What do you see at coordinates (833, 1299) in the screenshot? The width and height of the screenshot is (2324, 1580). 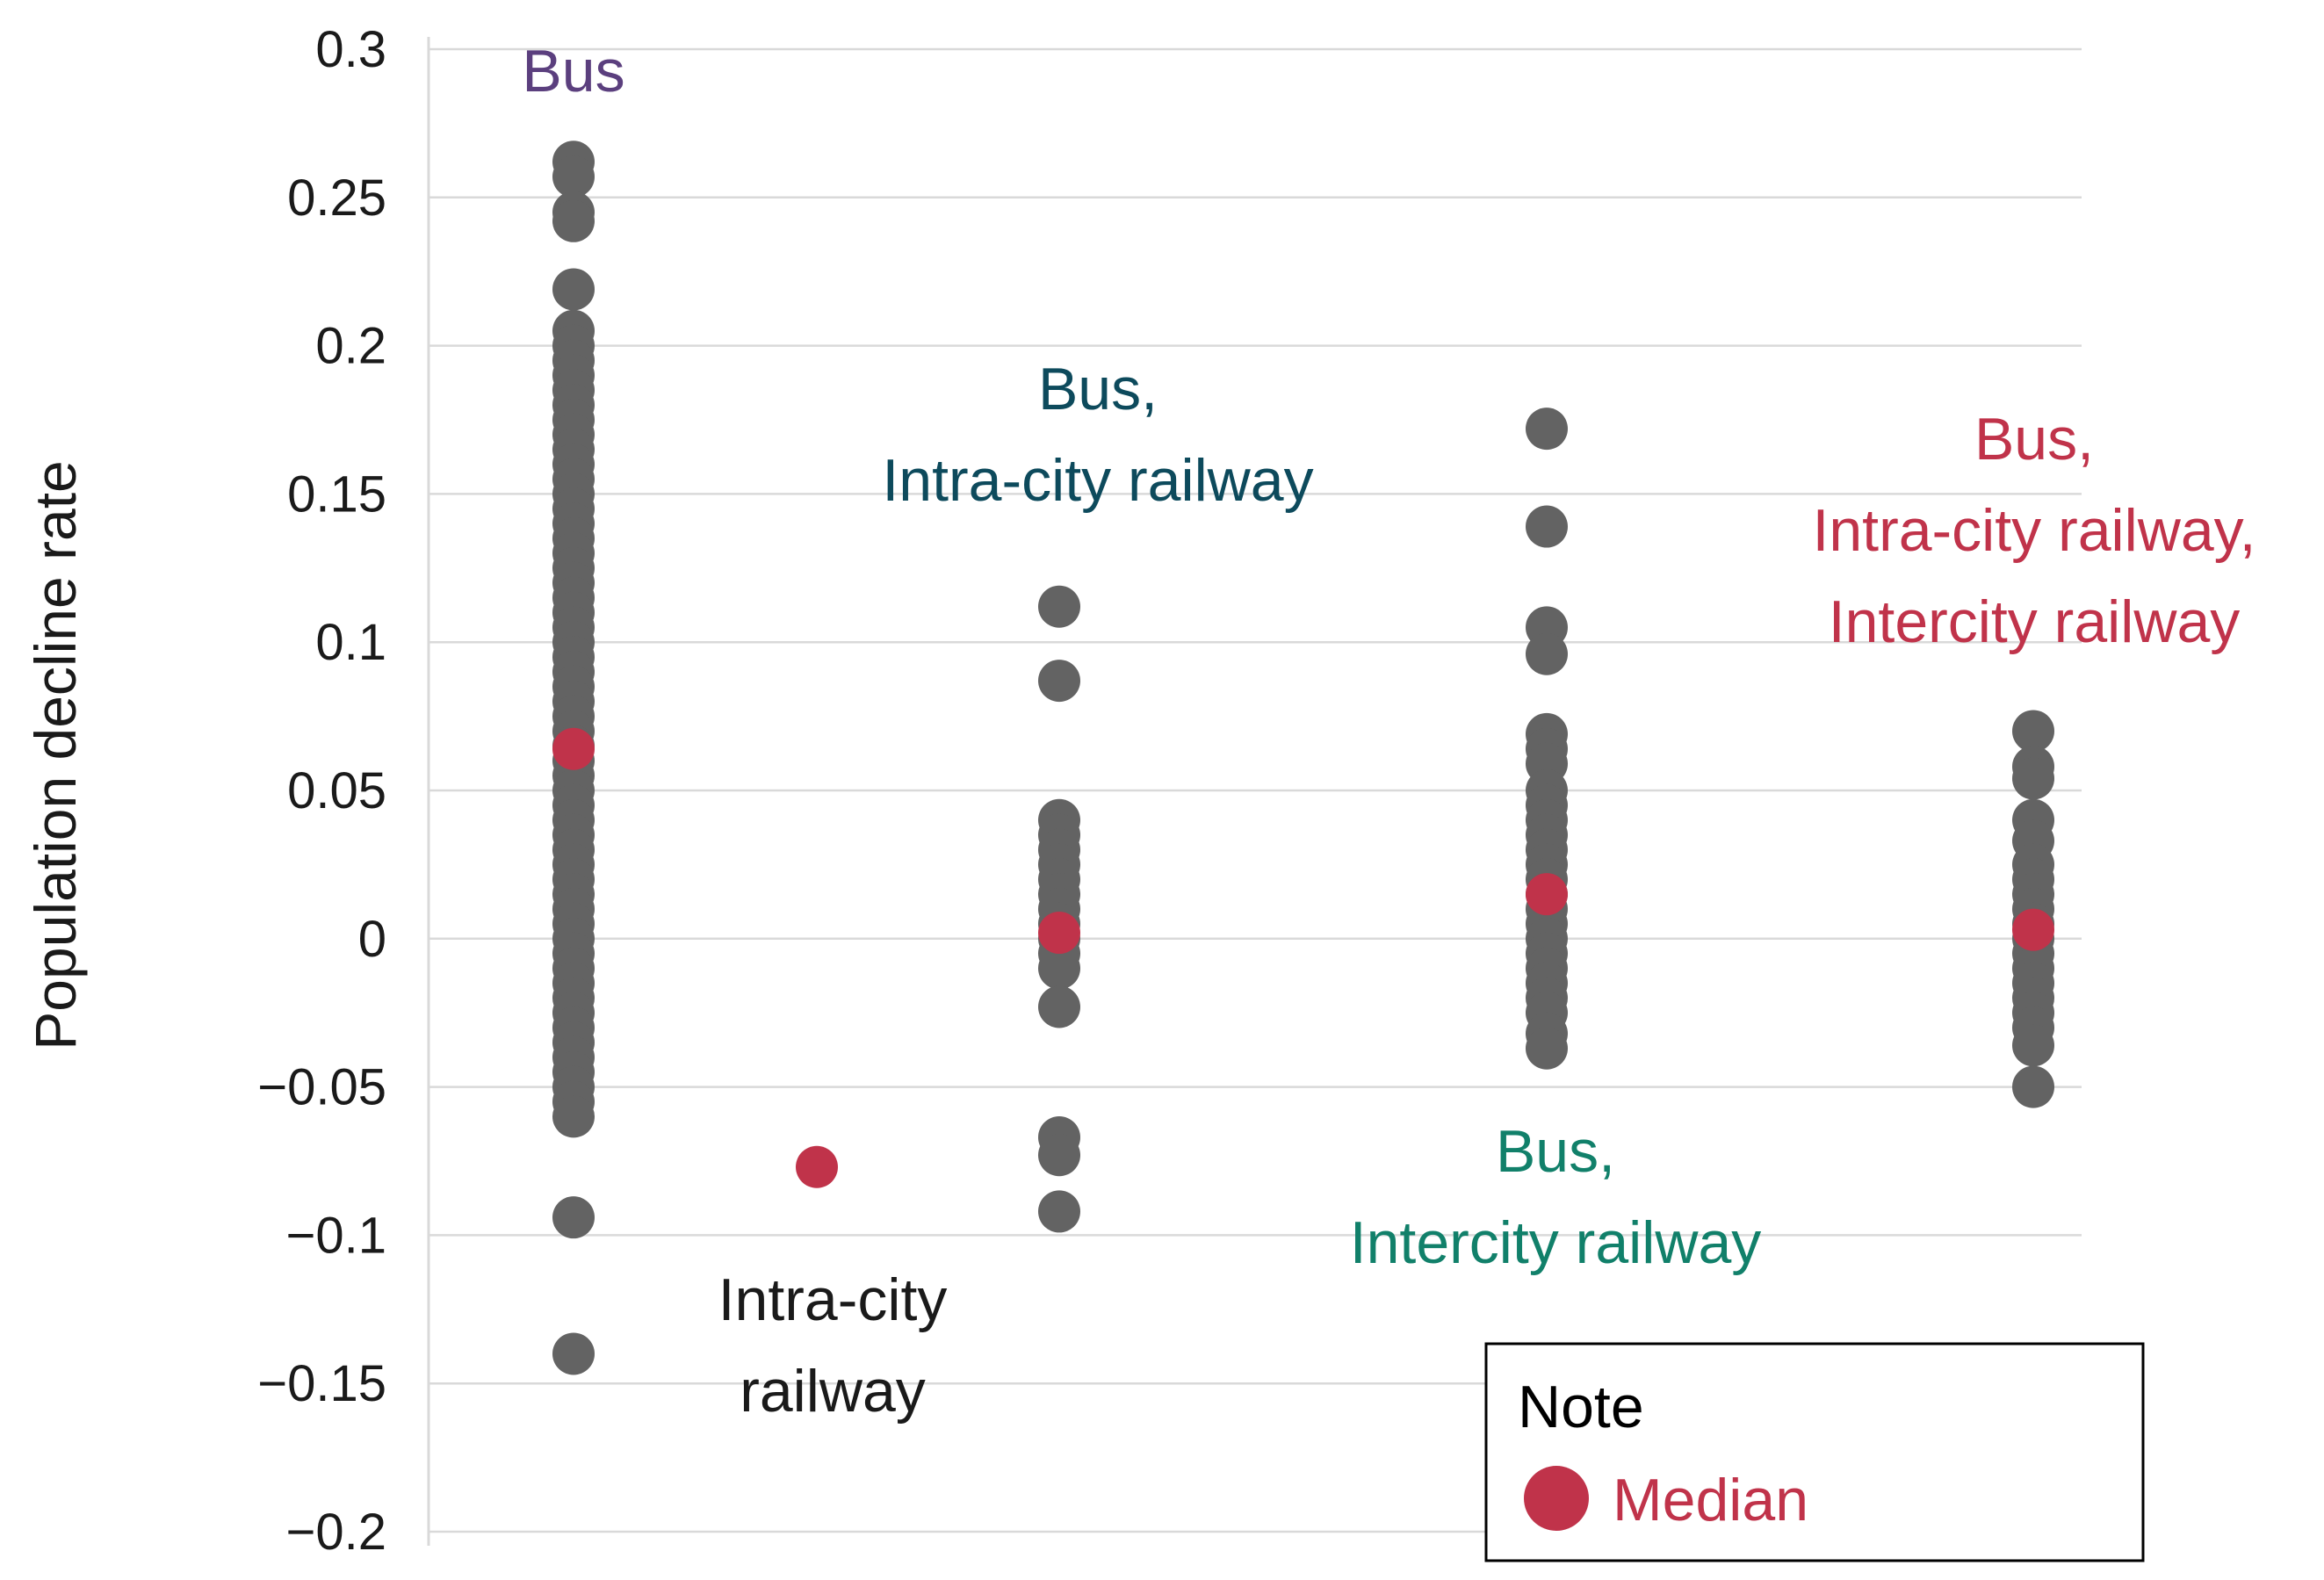 I see `group-label-line: Intra-city` at bounding box center [833, 1299].